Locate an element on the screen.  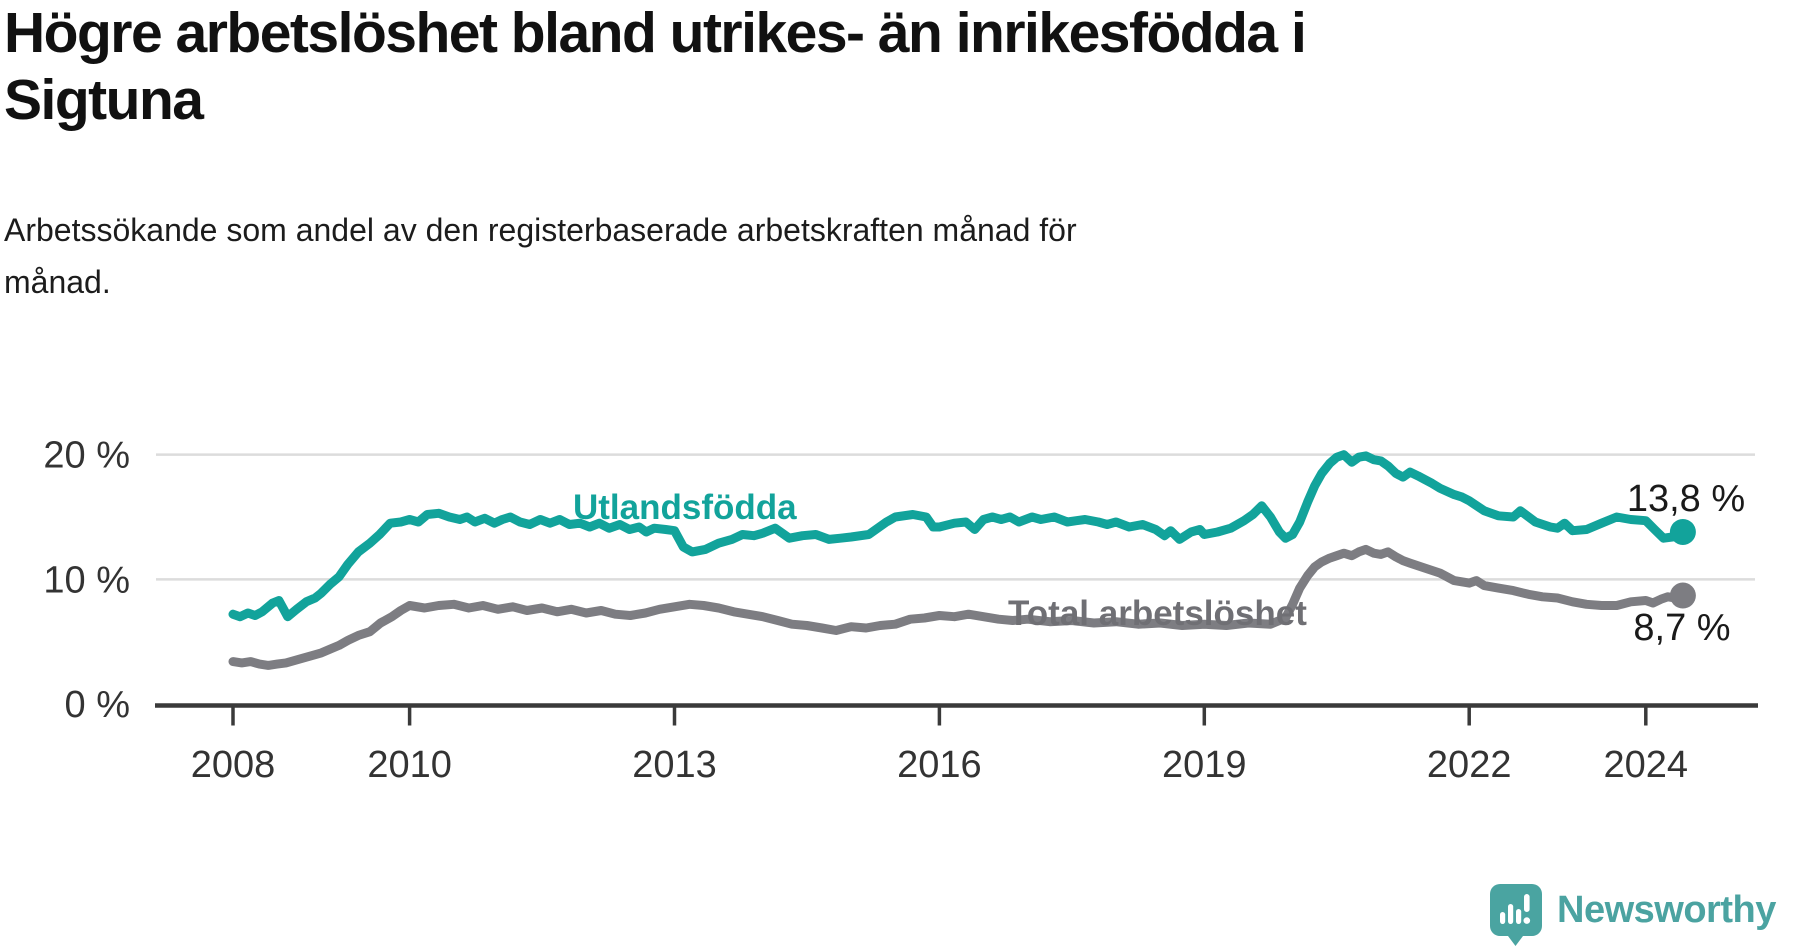
page-title-line2: Sigtuna is located at coordinates (104, 100).